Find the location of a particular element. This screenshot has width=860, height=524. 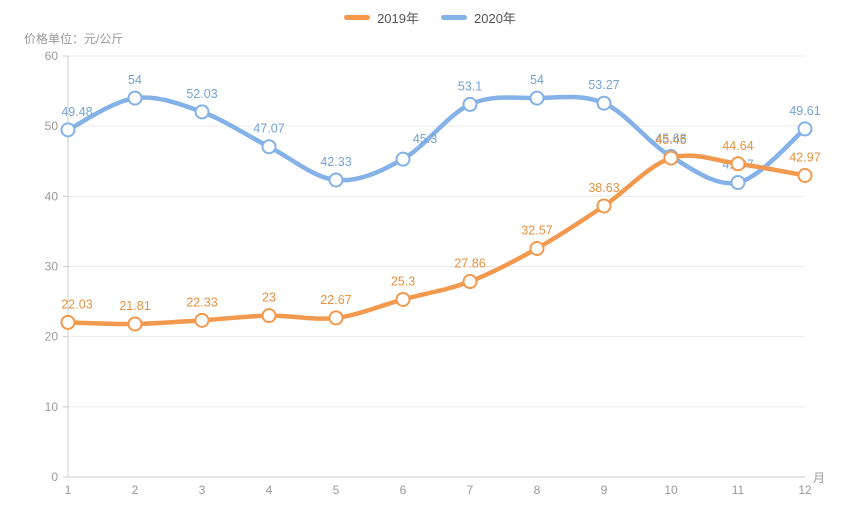

x-axis-tick-label: 9 is located at coordinates (604, 490).